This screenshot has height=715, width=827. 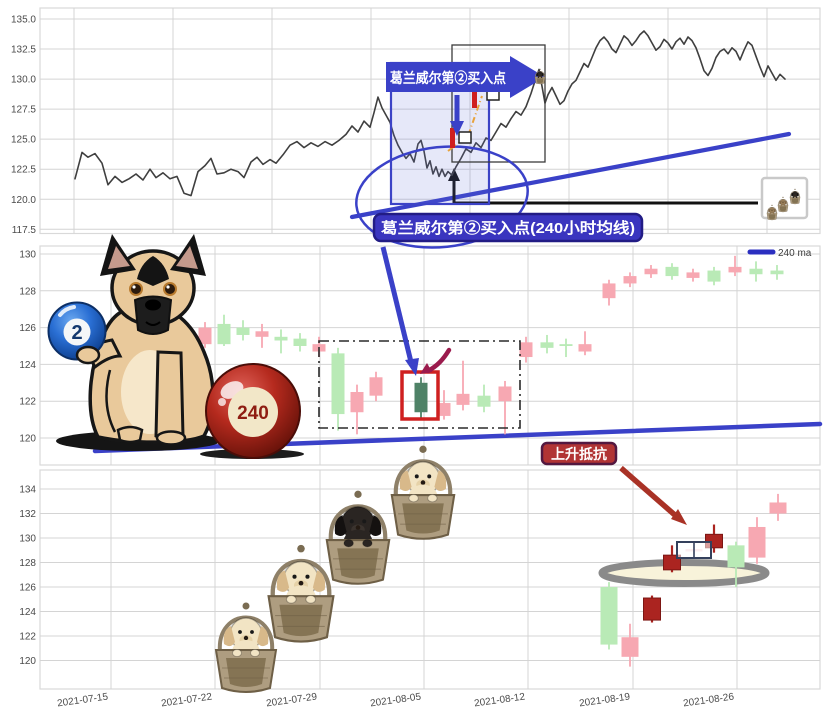 I want to click on detail-black-rect, so click(x=498, y=103).